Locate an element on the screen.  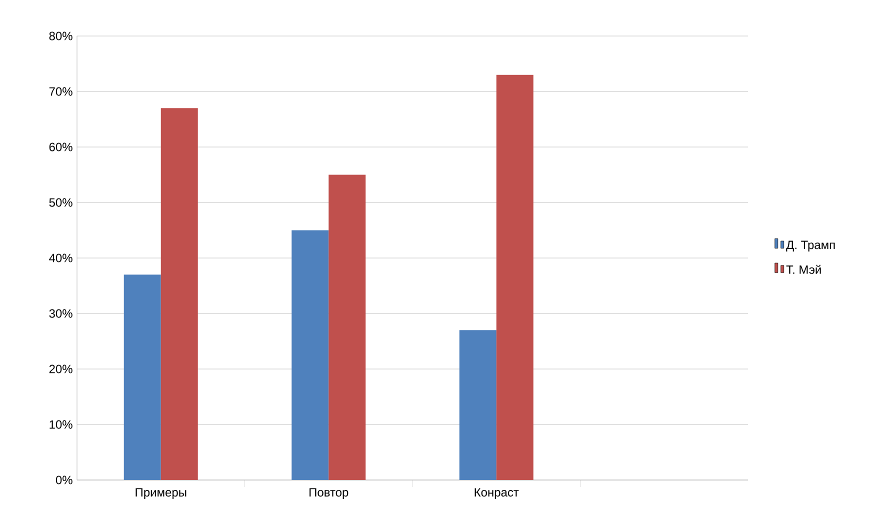
y-tick-label: 20% is located at coordinates (60, 369).